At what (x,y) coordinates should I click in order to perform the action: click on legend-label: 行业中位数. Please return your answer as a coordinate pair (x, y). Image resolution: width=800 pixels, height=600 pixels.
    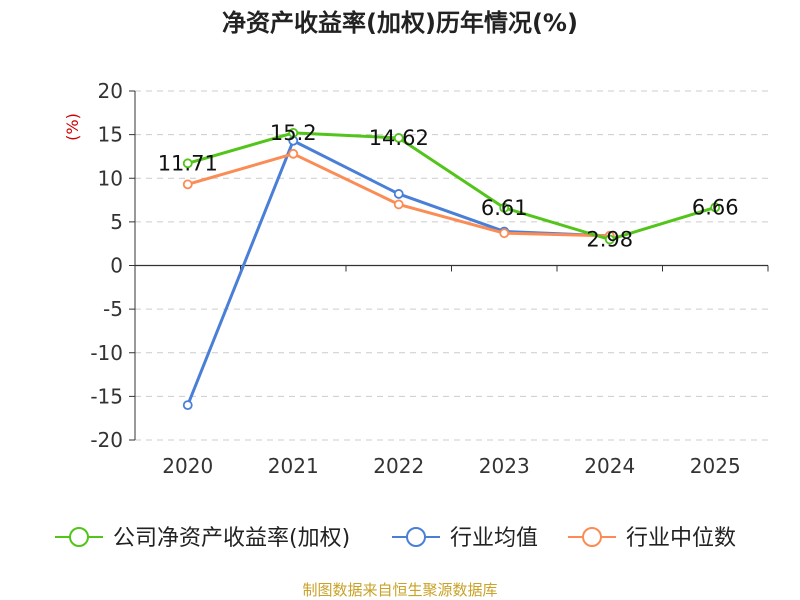
    Looking at the image, I should click on (681, 538).